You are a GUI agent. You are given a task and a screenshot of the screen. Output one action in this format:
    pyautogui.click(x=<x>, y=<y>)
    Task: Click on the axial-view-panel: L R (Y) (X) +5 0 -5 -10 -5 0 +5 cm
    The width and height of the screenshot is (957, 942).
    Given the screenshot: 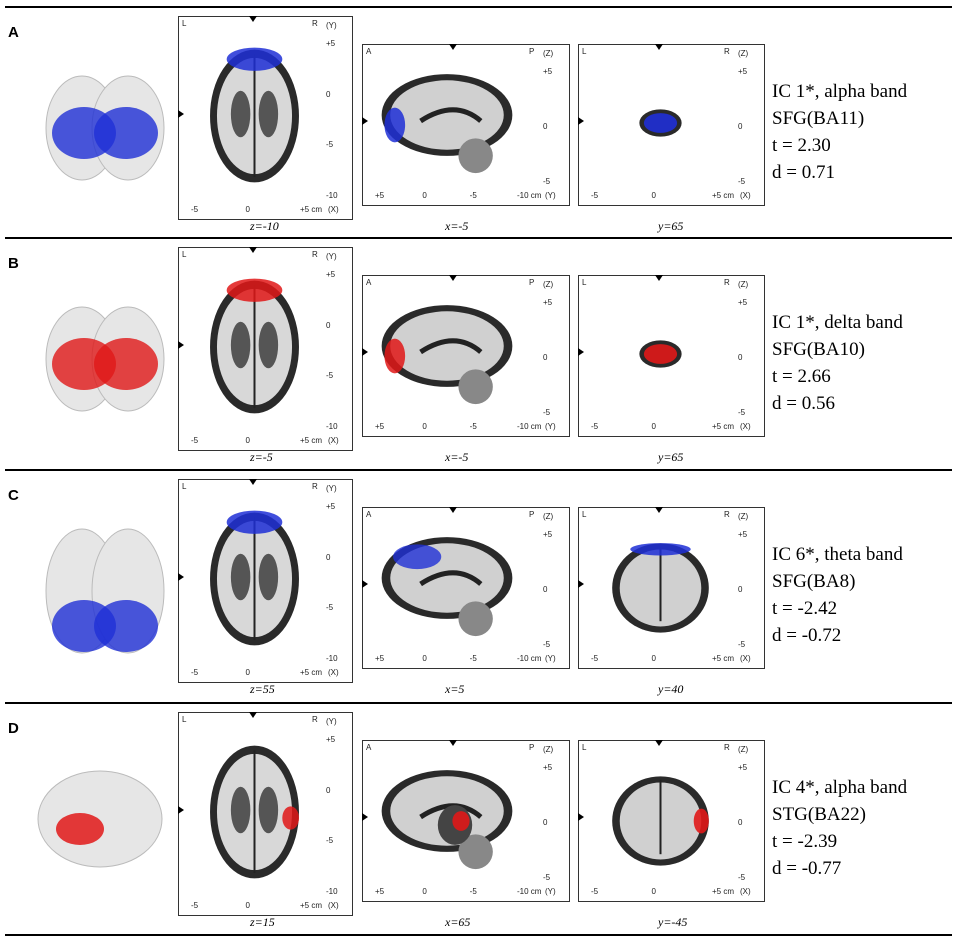 What is the action you would take?
    pyautogui.click(x=265, y=814)
    